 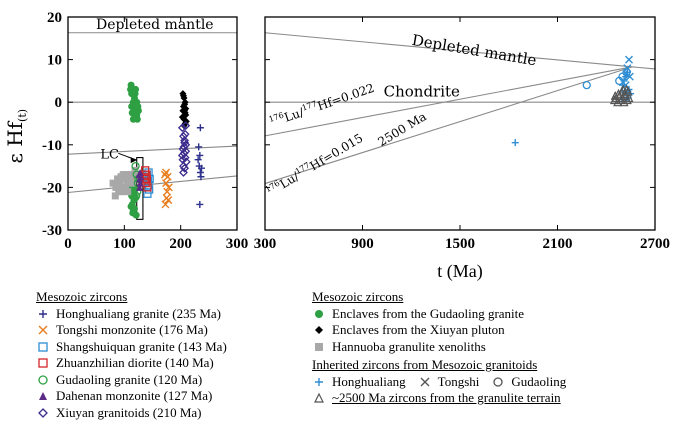 I want to click on y-tick-label: 0, so click(x=59, y=103).